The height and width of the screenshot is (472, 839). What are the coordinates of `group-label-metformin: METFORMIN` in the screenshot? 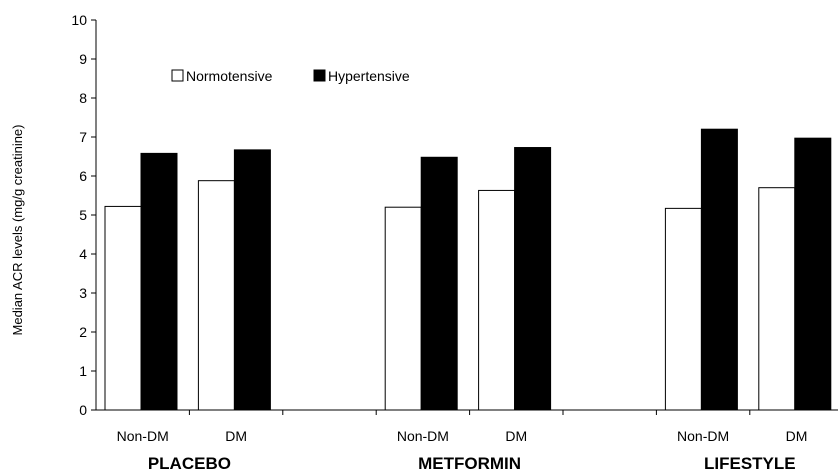 It's located at (469, 463).